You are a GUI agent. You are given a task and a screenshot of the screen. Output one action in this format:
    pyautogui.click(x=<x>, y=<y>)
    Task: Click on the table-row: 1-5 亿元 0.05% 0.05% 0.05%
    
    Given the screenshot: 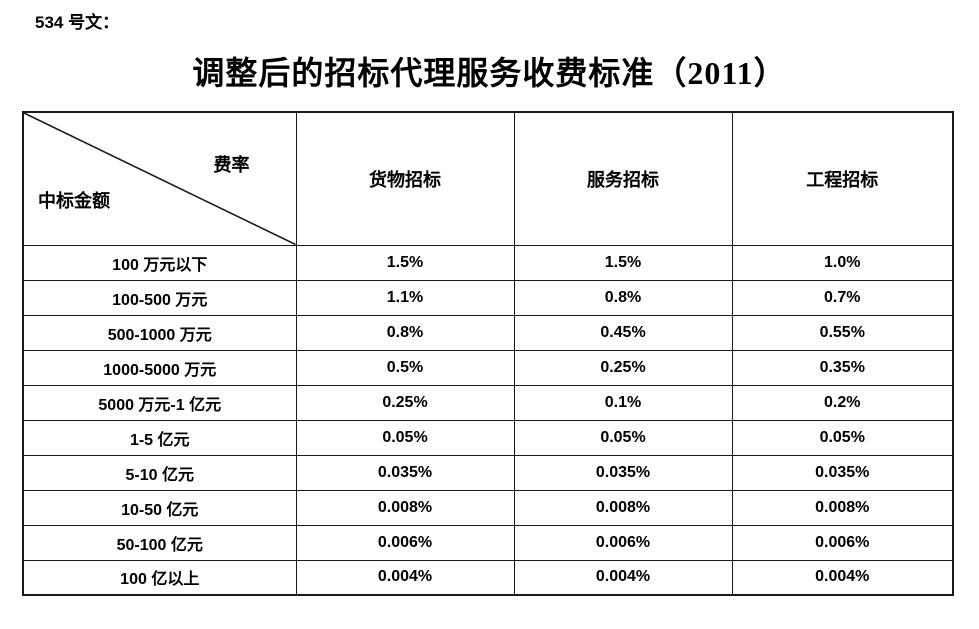 What is the action you would take?
    pyautogui.click(x=488, y=437)
    